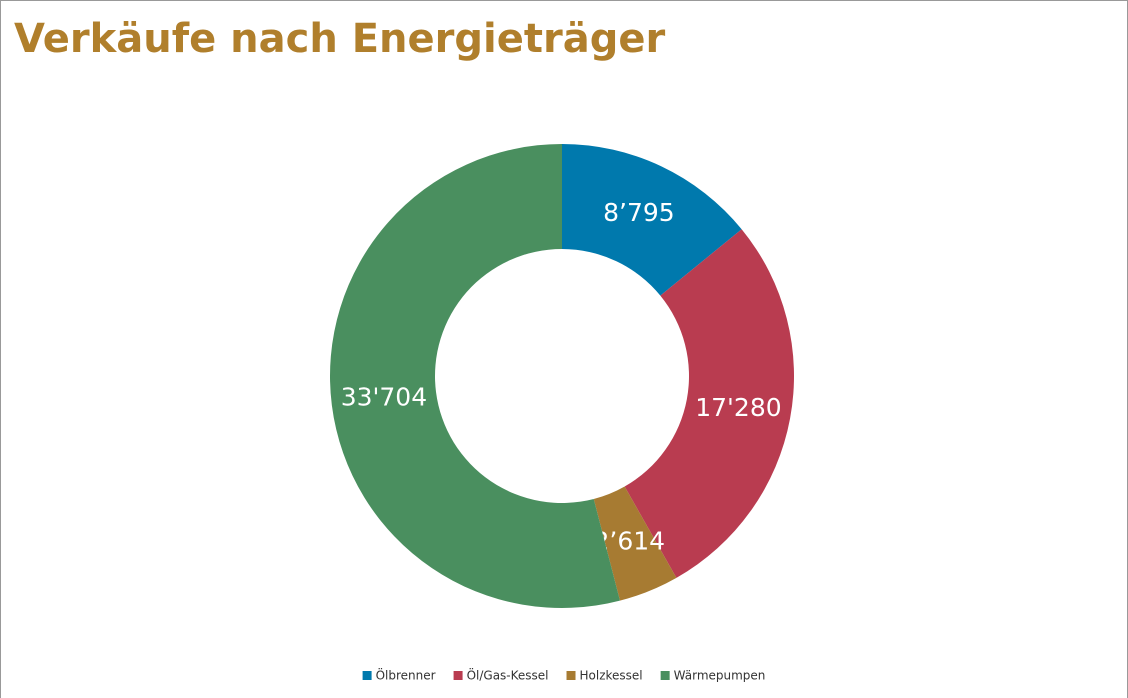 The width and height of the screenshot is (1128, 698). I want to click on data-label: 33'704, so click(384, 397).